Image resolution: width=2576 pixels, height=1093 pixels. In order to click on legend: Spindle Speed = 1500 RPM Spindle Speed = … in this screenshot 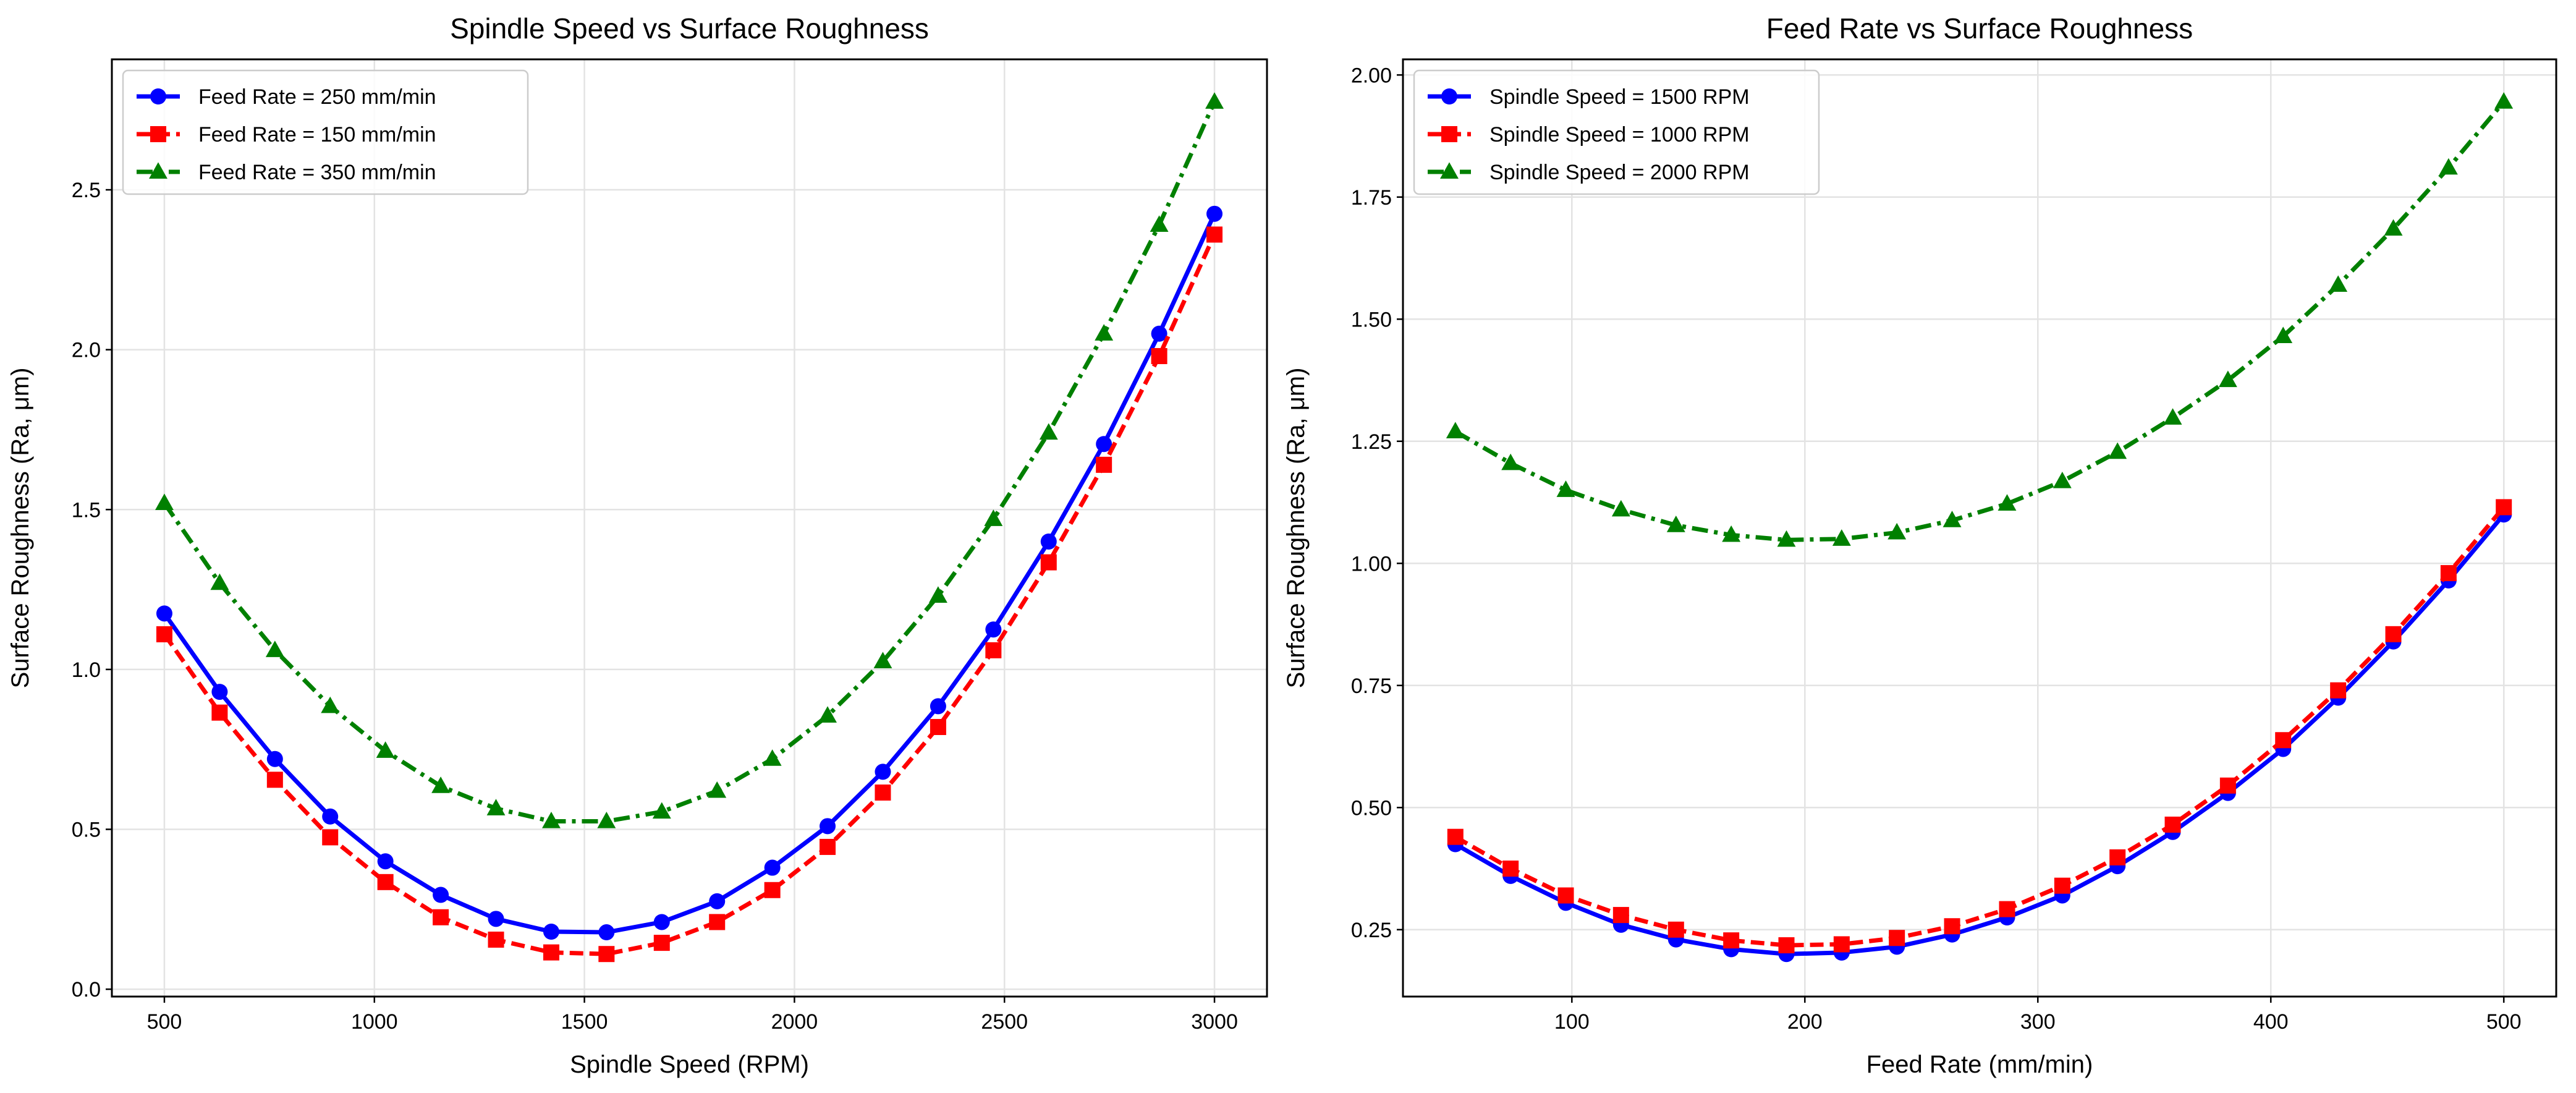, I will do `click(1616, 132)`.